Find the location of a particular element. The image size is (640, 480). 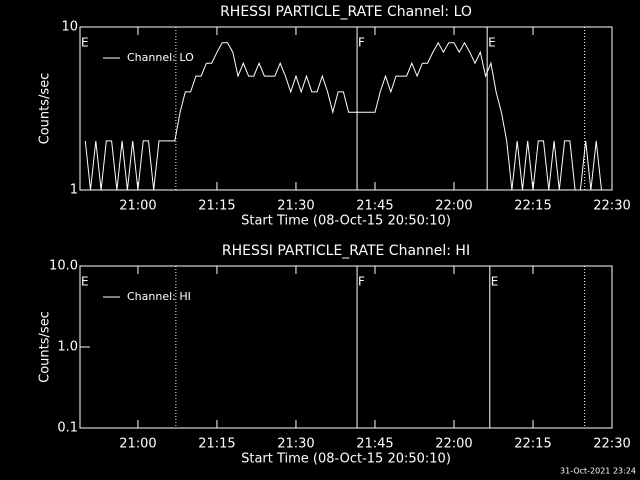

legend-label: Channel: LO is located at coordinates (160, 57).